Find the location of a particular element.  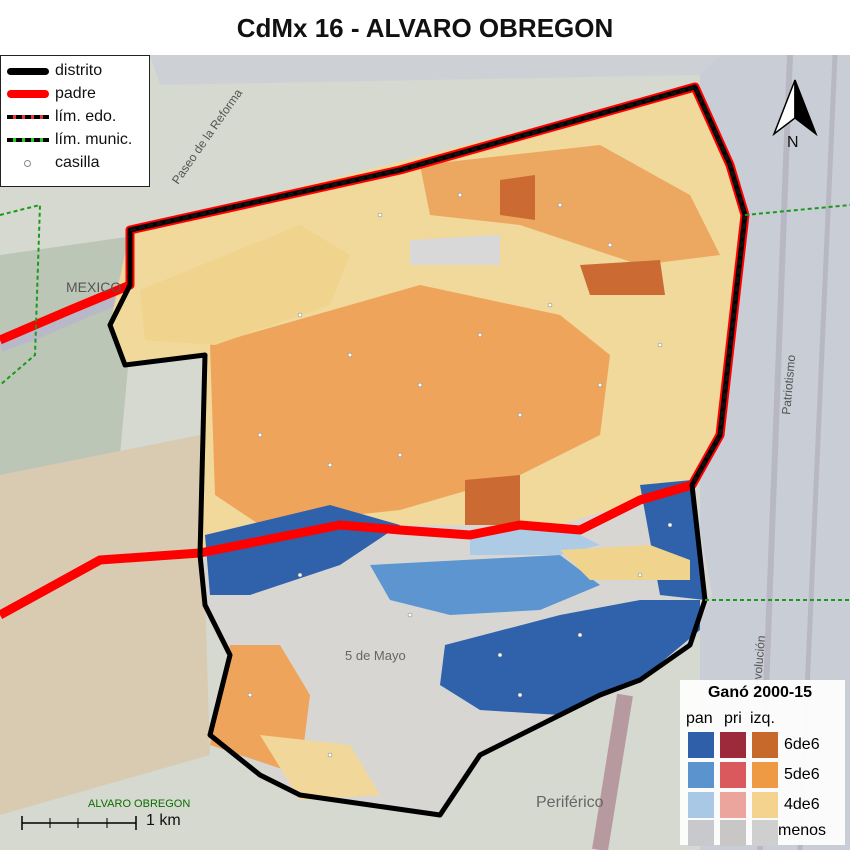

legend-row-casilla: casilla is located at coordinates (77, 163).